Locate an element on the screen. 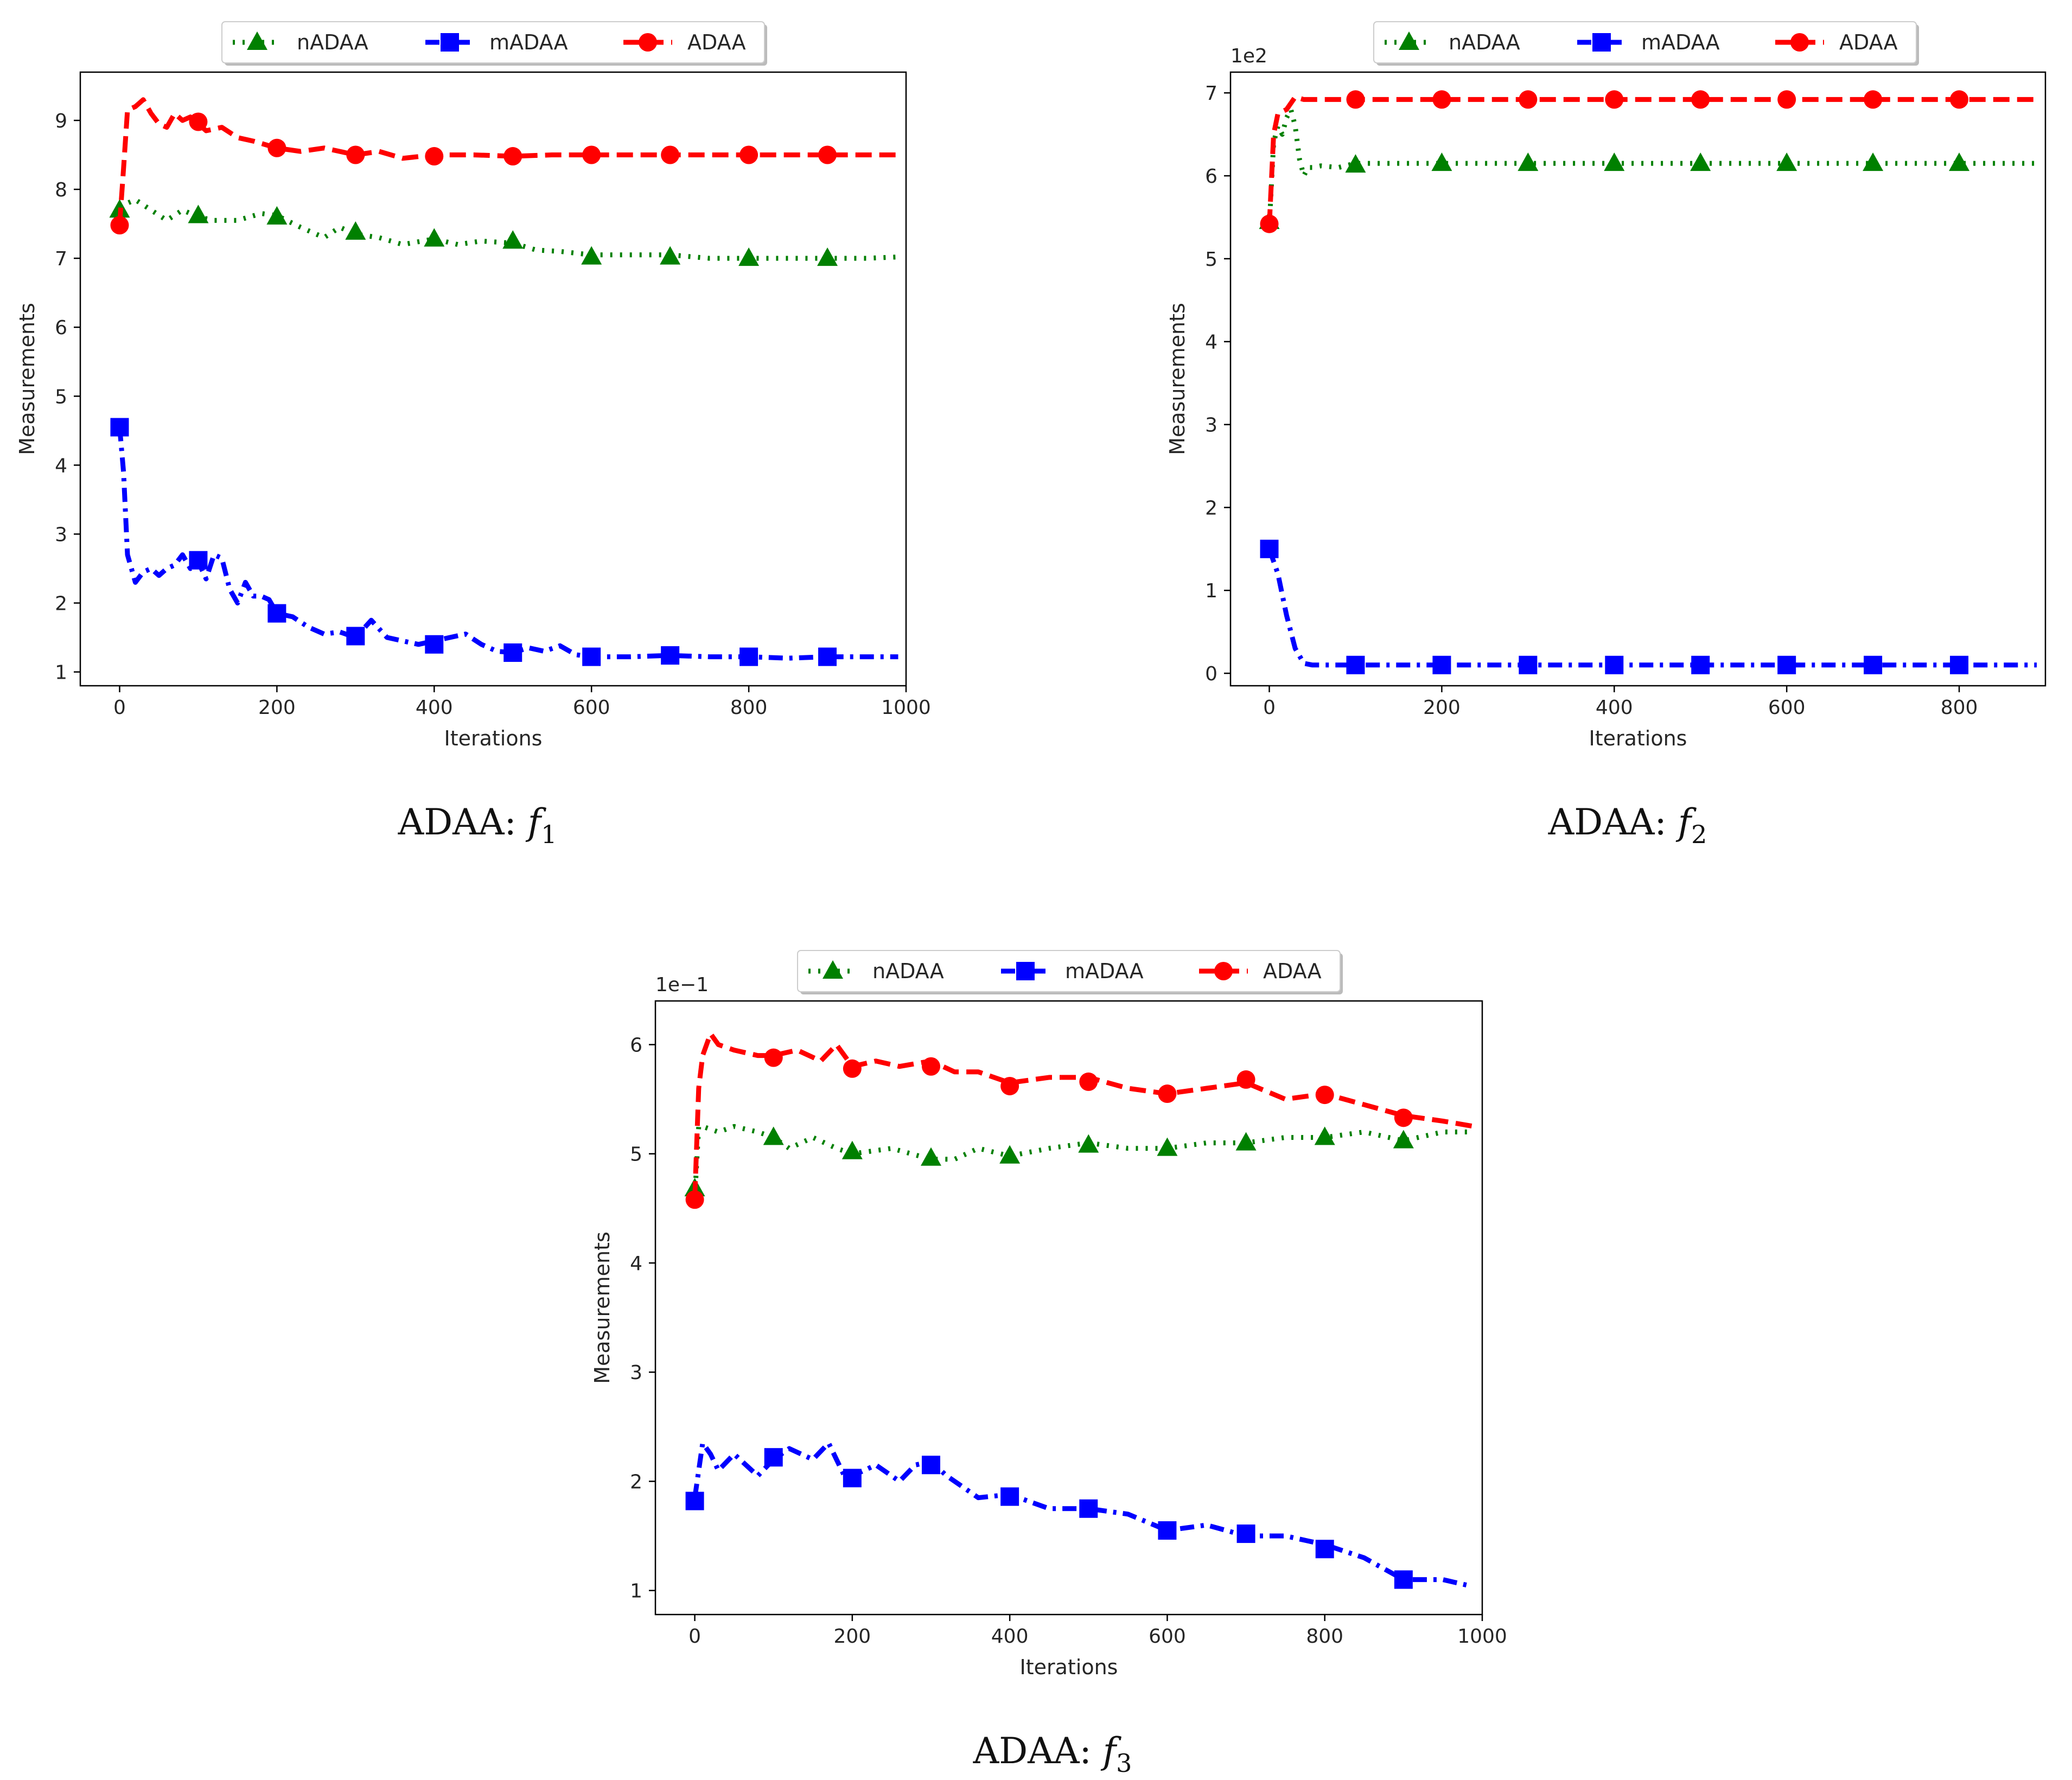 Image resolution: width=2072 pixels, height=1780 pixels. x-tick-label: 1000 is located at coordinates (1482, 1636).